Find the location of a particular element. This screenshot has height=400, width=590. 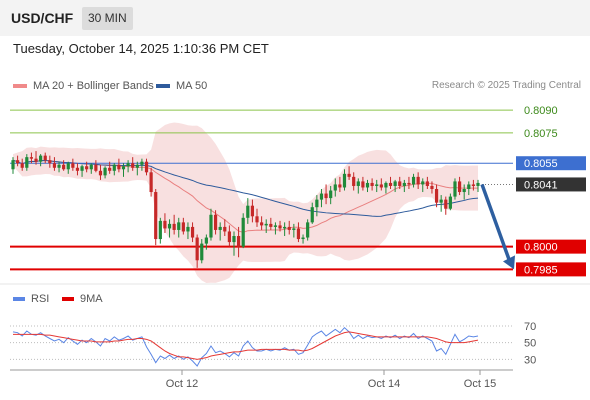

level-label-1: 0.8075 is located at coordinates (541, 134).